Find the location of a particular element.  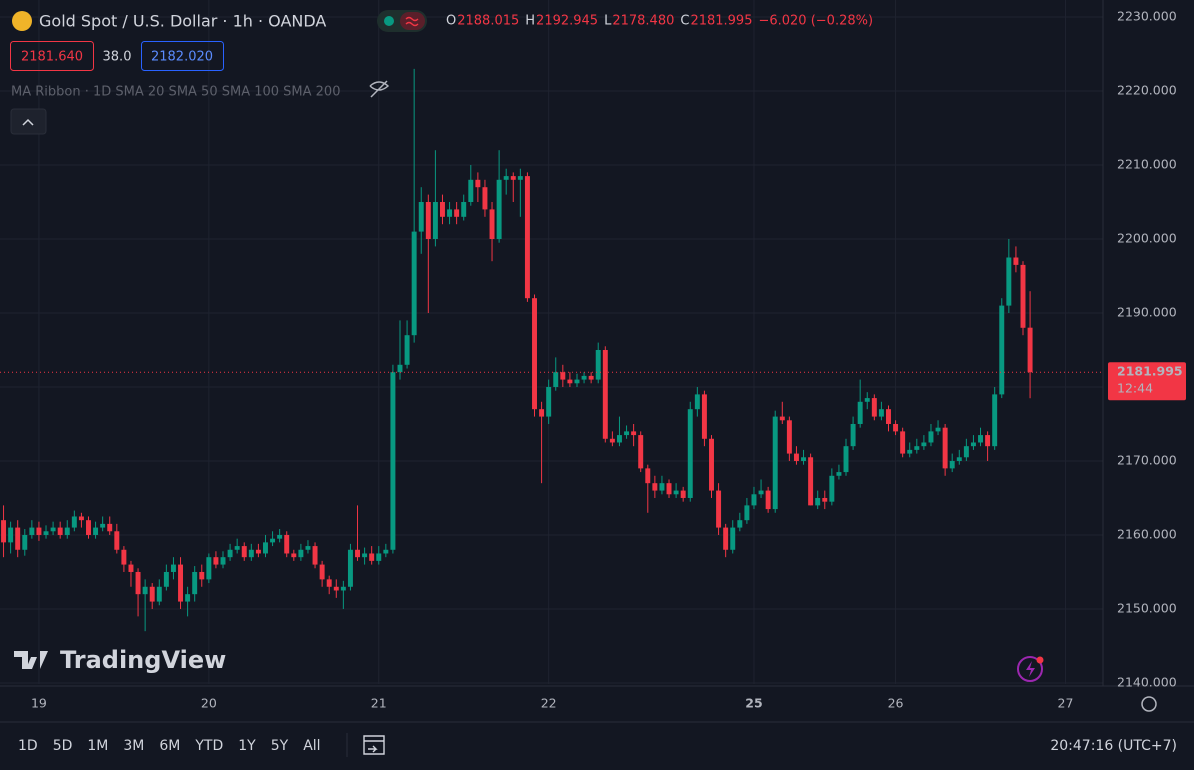

y-tick-label: 2140.000 is located at coordinates (1147, 681).